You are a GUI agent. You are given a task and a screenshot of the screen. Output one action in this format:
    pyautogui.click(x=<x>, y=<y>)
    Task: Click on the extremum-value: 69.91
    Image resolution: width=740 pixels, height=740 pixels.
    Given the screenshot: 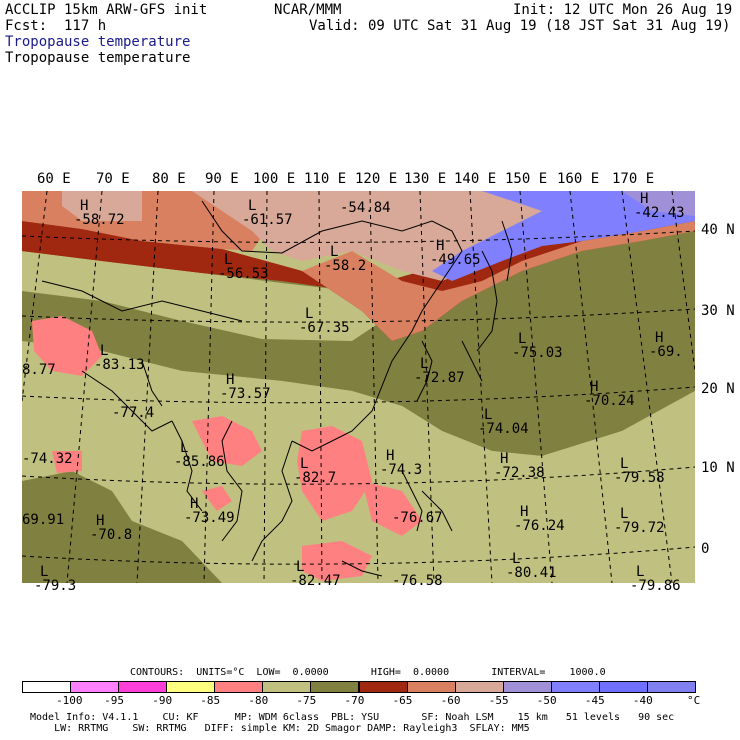 What is the action you would take?
    pyautogui.click(x=43, y=520)
    